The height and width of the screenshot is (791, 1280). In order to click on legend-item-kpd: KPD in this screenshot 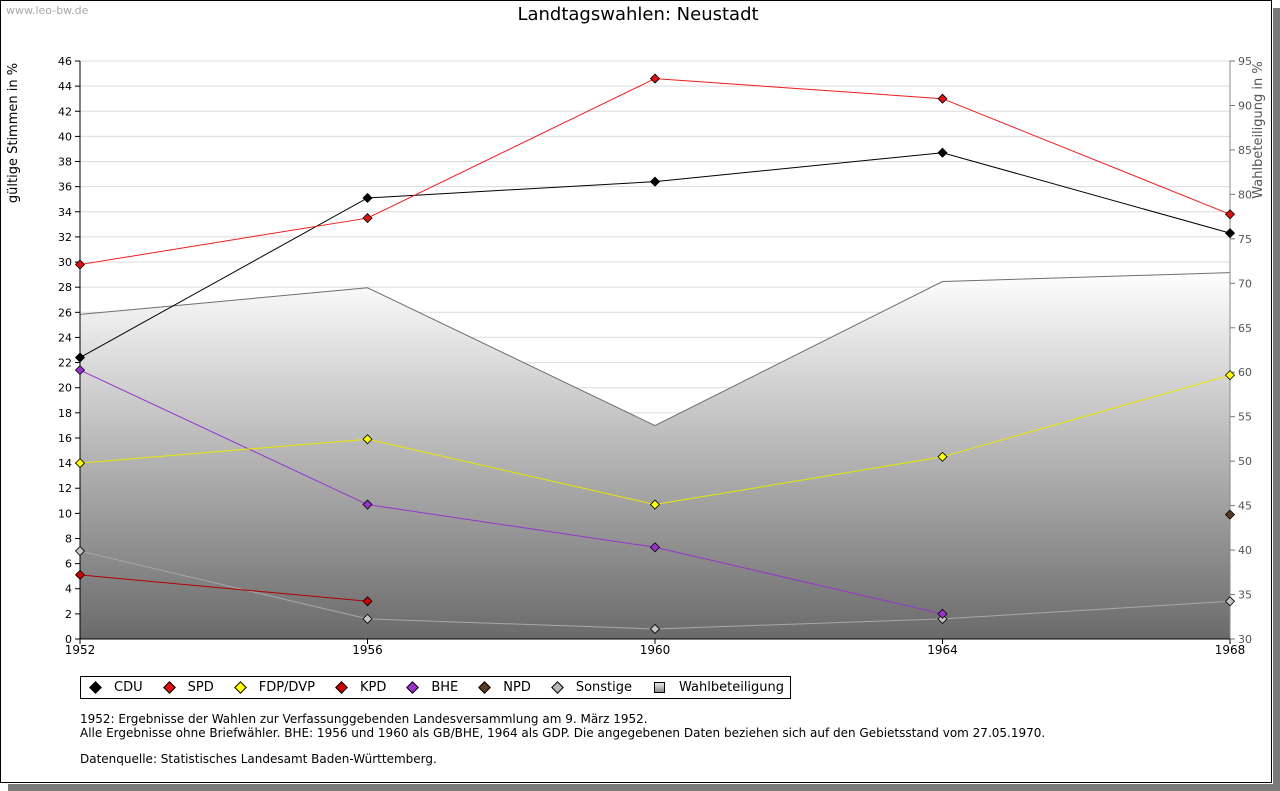, I will do `click(360, 687)`.